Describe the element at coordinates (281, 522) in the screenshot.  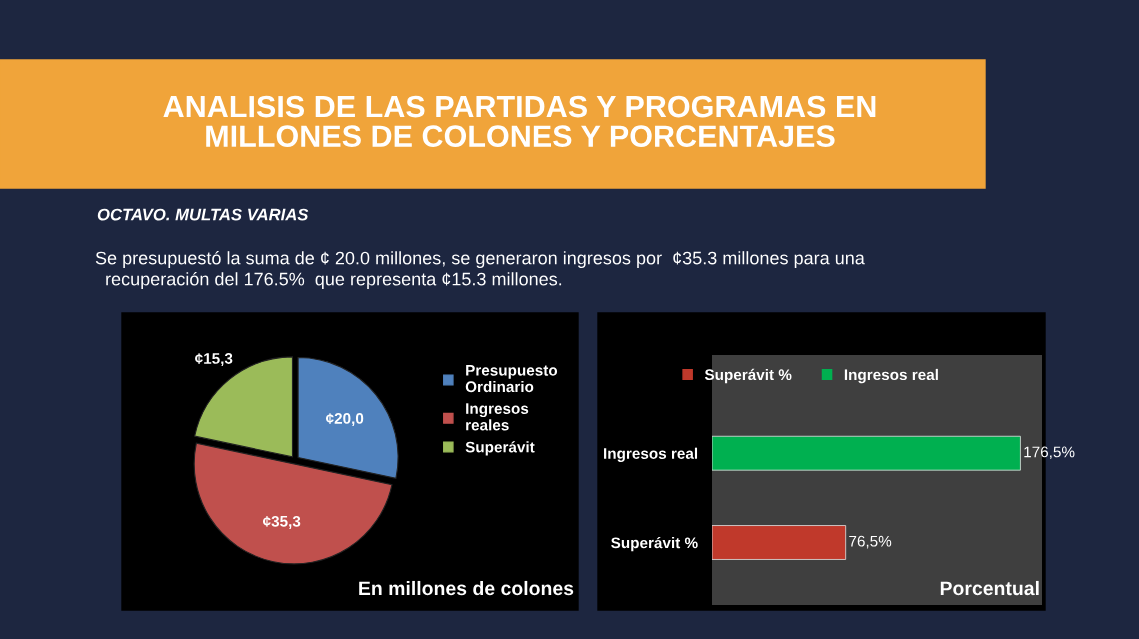
I see `data-label: ¢35,3` at that location.